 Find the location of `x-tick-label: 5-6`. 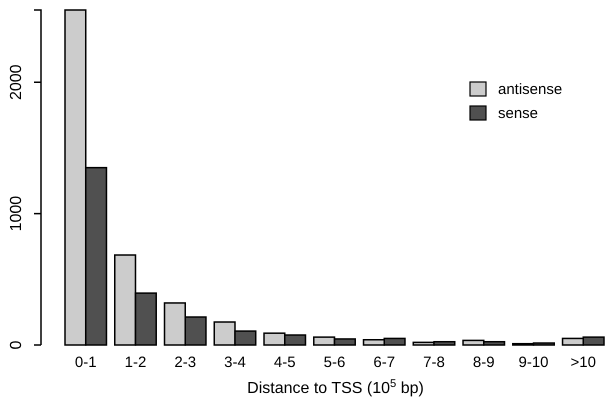

x-tick-label: 5-6 is located at coordinates (335, 362).